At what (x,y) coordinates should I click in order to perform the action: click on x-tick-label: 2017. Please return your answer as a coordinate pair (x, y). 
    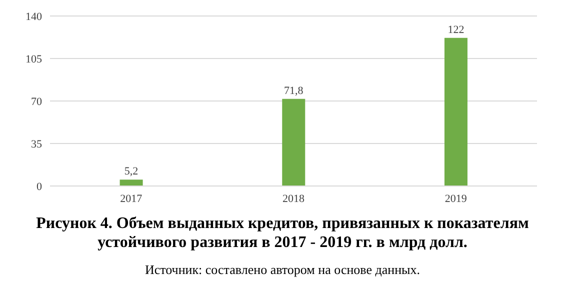
    Looking at the image, I should click on (131, 198).